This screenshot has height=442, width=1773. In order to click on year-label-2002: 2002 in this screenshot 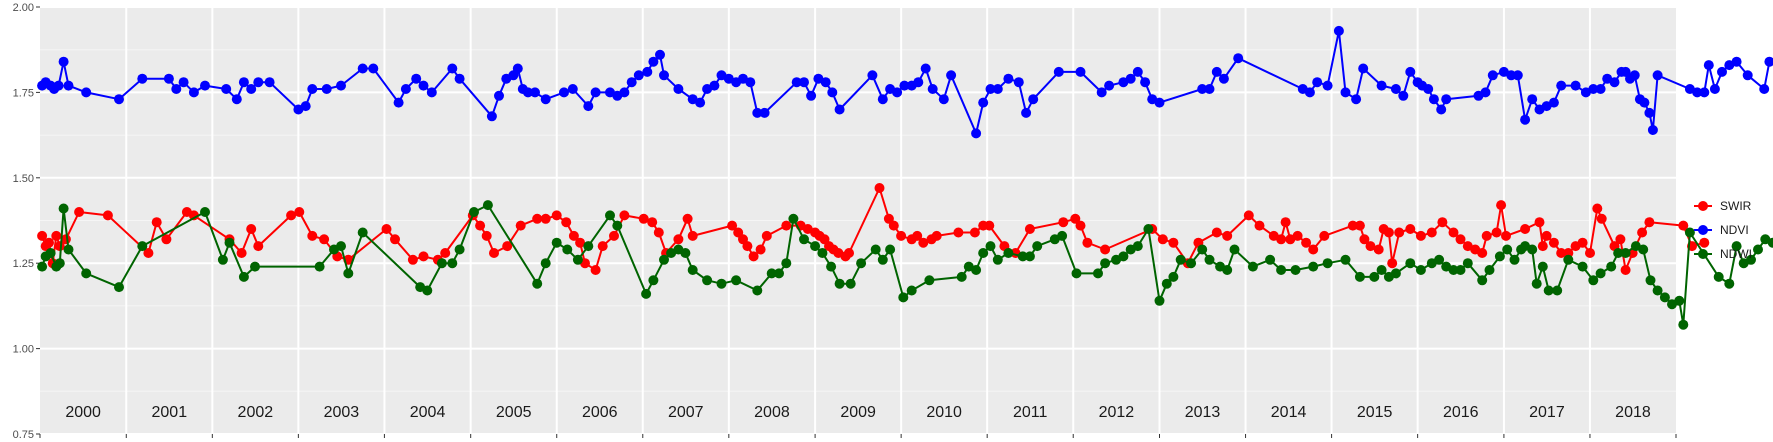, I will do `click(256, 412)`.